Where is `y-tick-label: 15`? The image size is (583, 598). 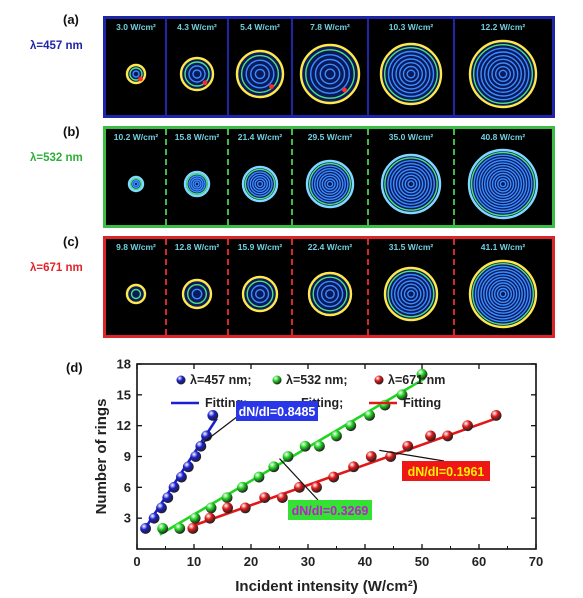 y-tick-label: 15 is located at coordinates (124, 394).